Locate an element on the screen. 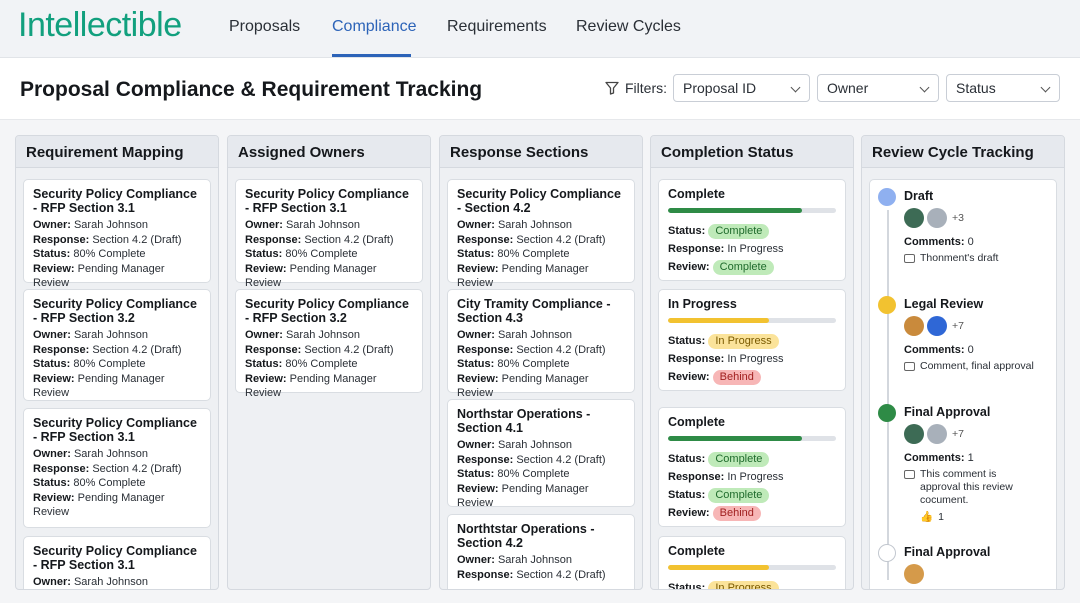  status-value: 80% Complete is located at coordinates (533, 474).